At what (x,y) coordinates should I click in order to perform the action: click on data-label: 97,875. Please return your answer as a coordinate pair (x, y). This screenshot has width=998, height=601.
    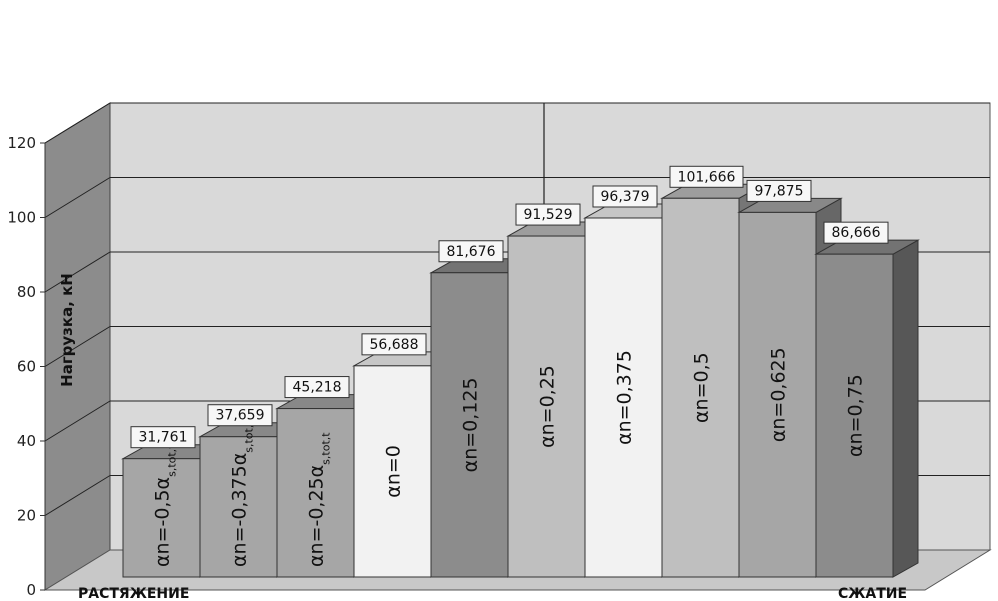
    Looking at the image, I should click on (779, 191).